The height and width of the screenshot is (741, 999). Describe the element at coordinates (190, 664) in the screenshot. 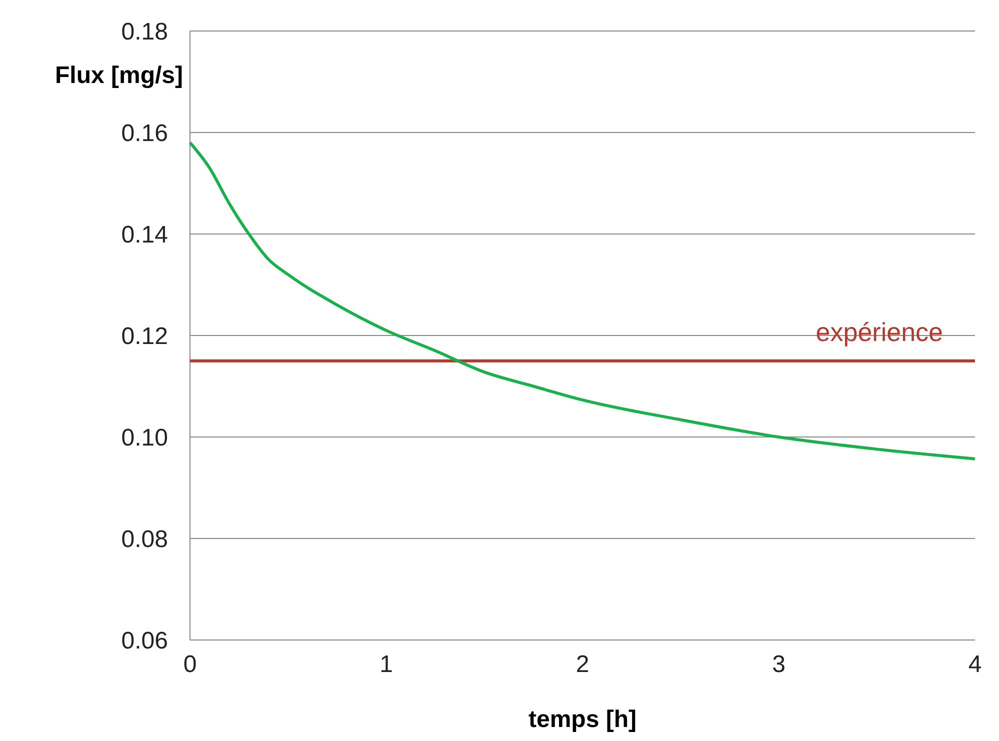

I see `x-tick-label: 0` at that location.